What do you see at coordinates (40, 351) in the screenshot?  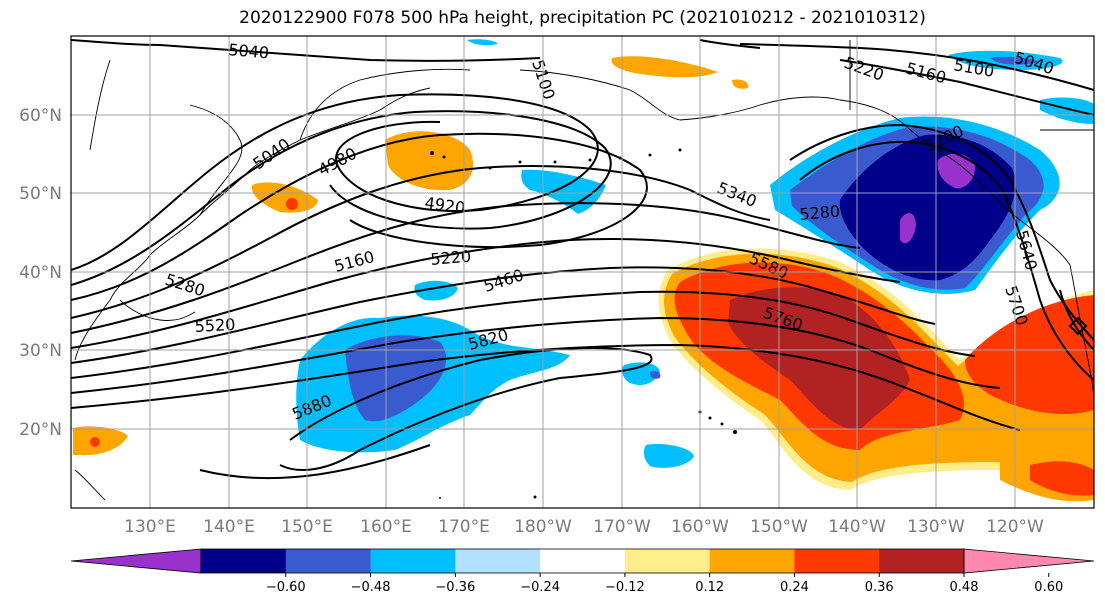 I see `lat-label: 30°N` at bounding box center [40, 351].